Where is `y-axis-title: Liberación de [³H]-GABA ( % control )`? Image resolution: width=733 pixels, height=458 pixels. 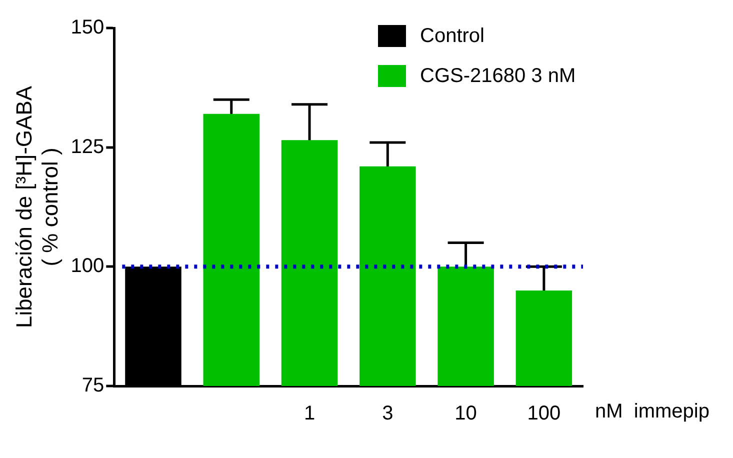
y-axis-title: Liberación de [³H]-GABA ( % control ) is located at coordinates (37, 207).